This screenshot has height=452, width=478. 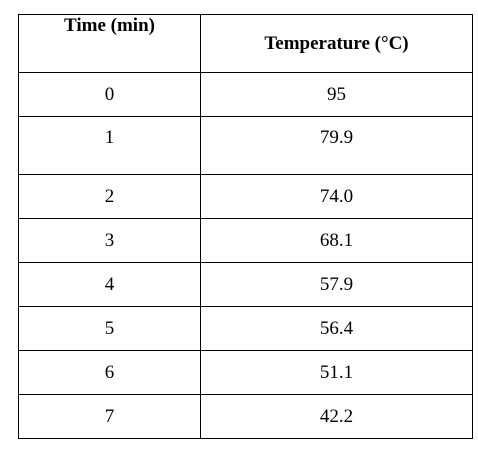 I want to click on temperature-cell: 51.1, so click(x=336, y=372).